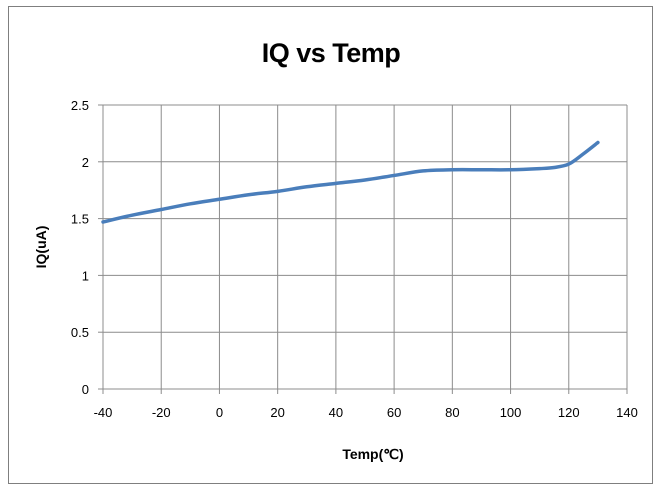 This screenshot has width=662, height=491. Describe the element at coordinates (627, 412) in the screenshot. I see `x-tick-label: 140` at that location.